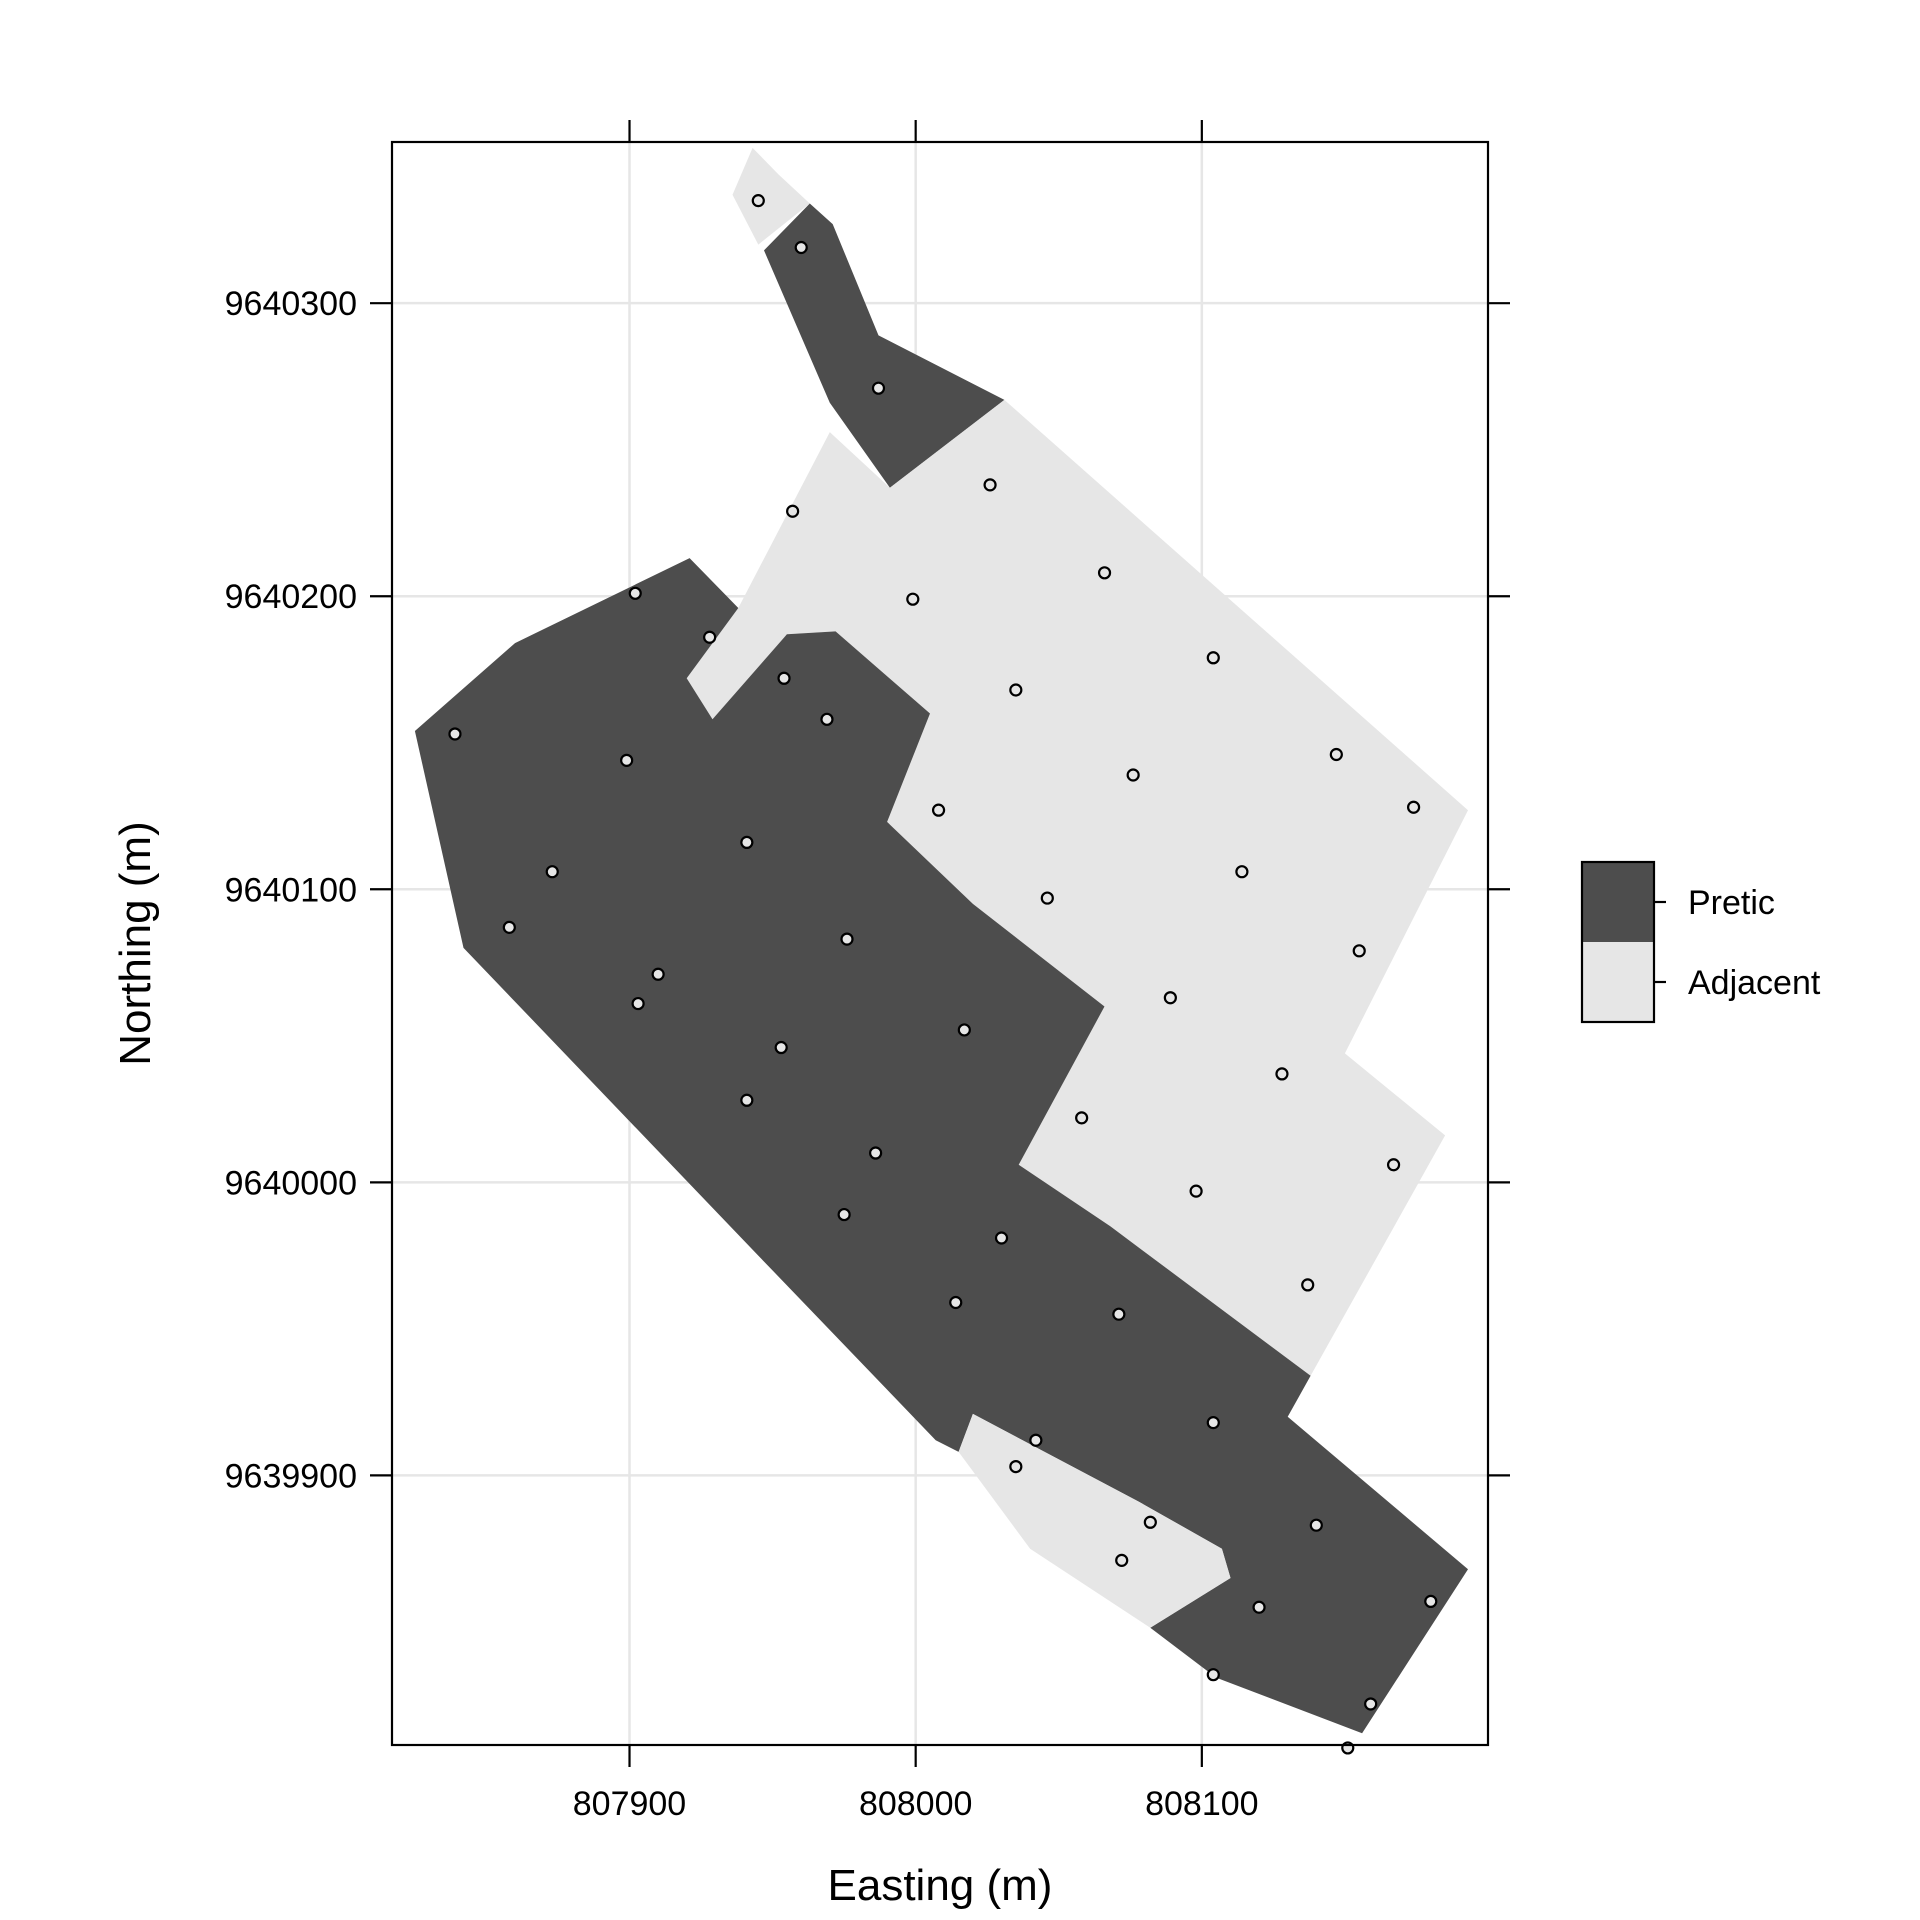  I want to click on legend-swatch-adjacent, so click(1618, 982).